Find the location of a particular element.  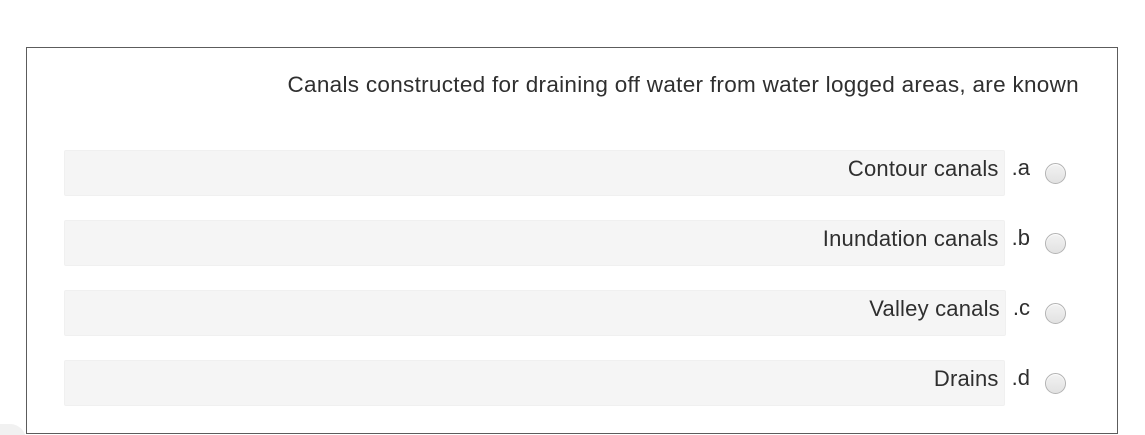

option-radio-b is located at coordinates (1055, 243).